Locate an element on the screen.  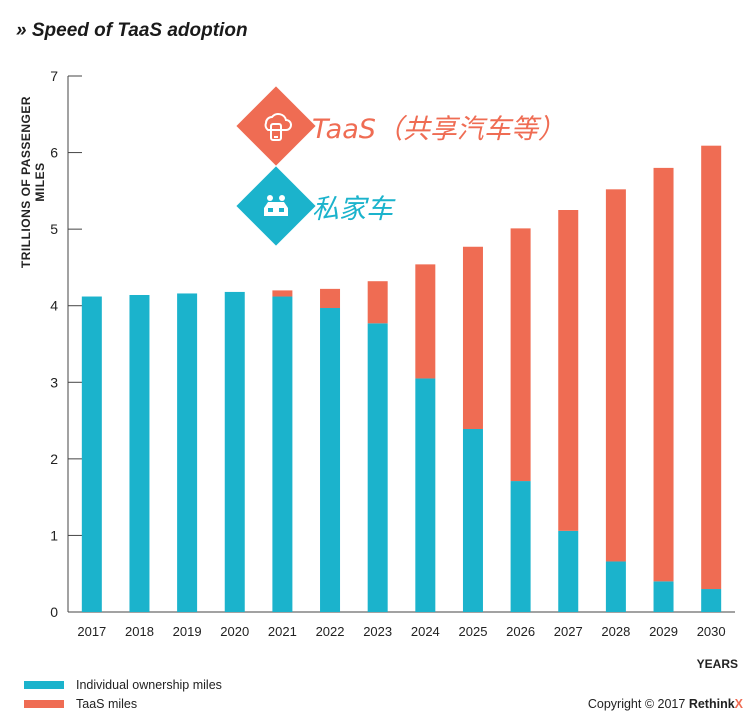
private-car-overlay: 私家车 is located at coordinates (314, 206).